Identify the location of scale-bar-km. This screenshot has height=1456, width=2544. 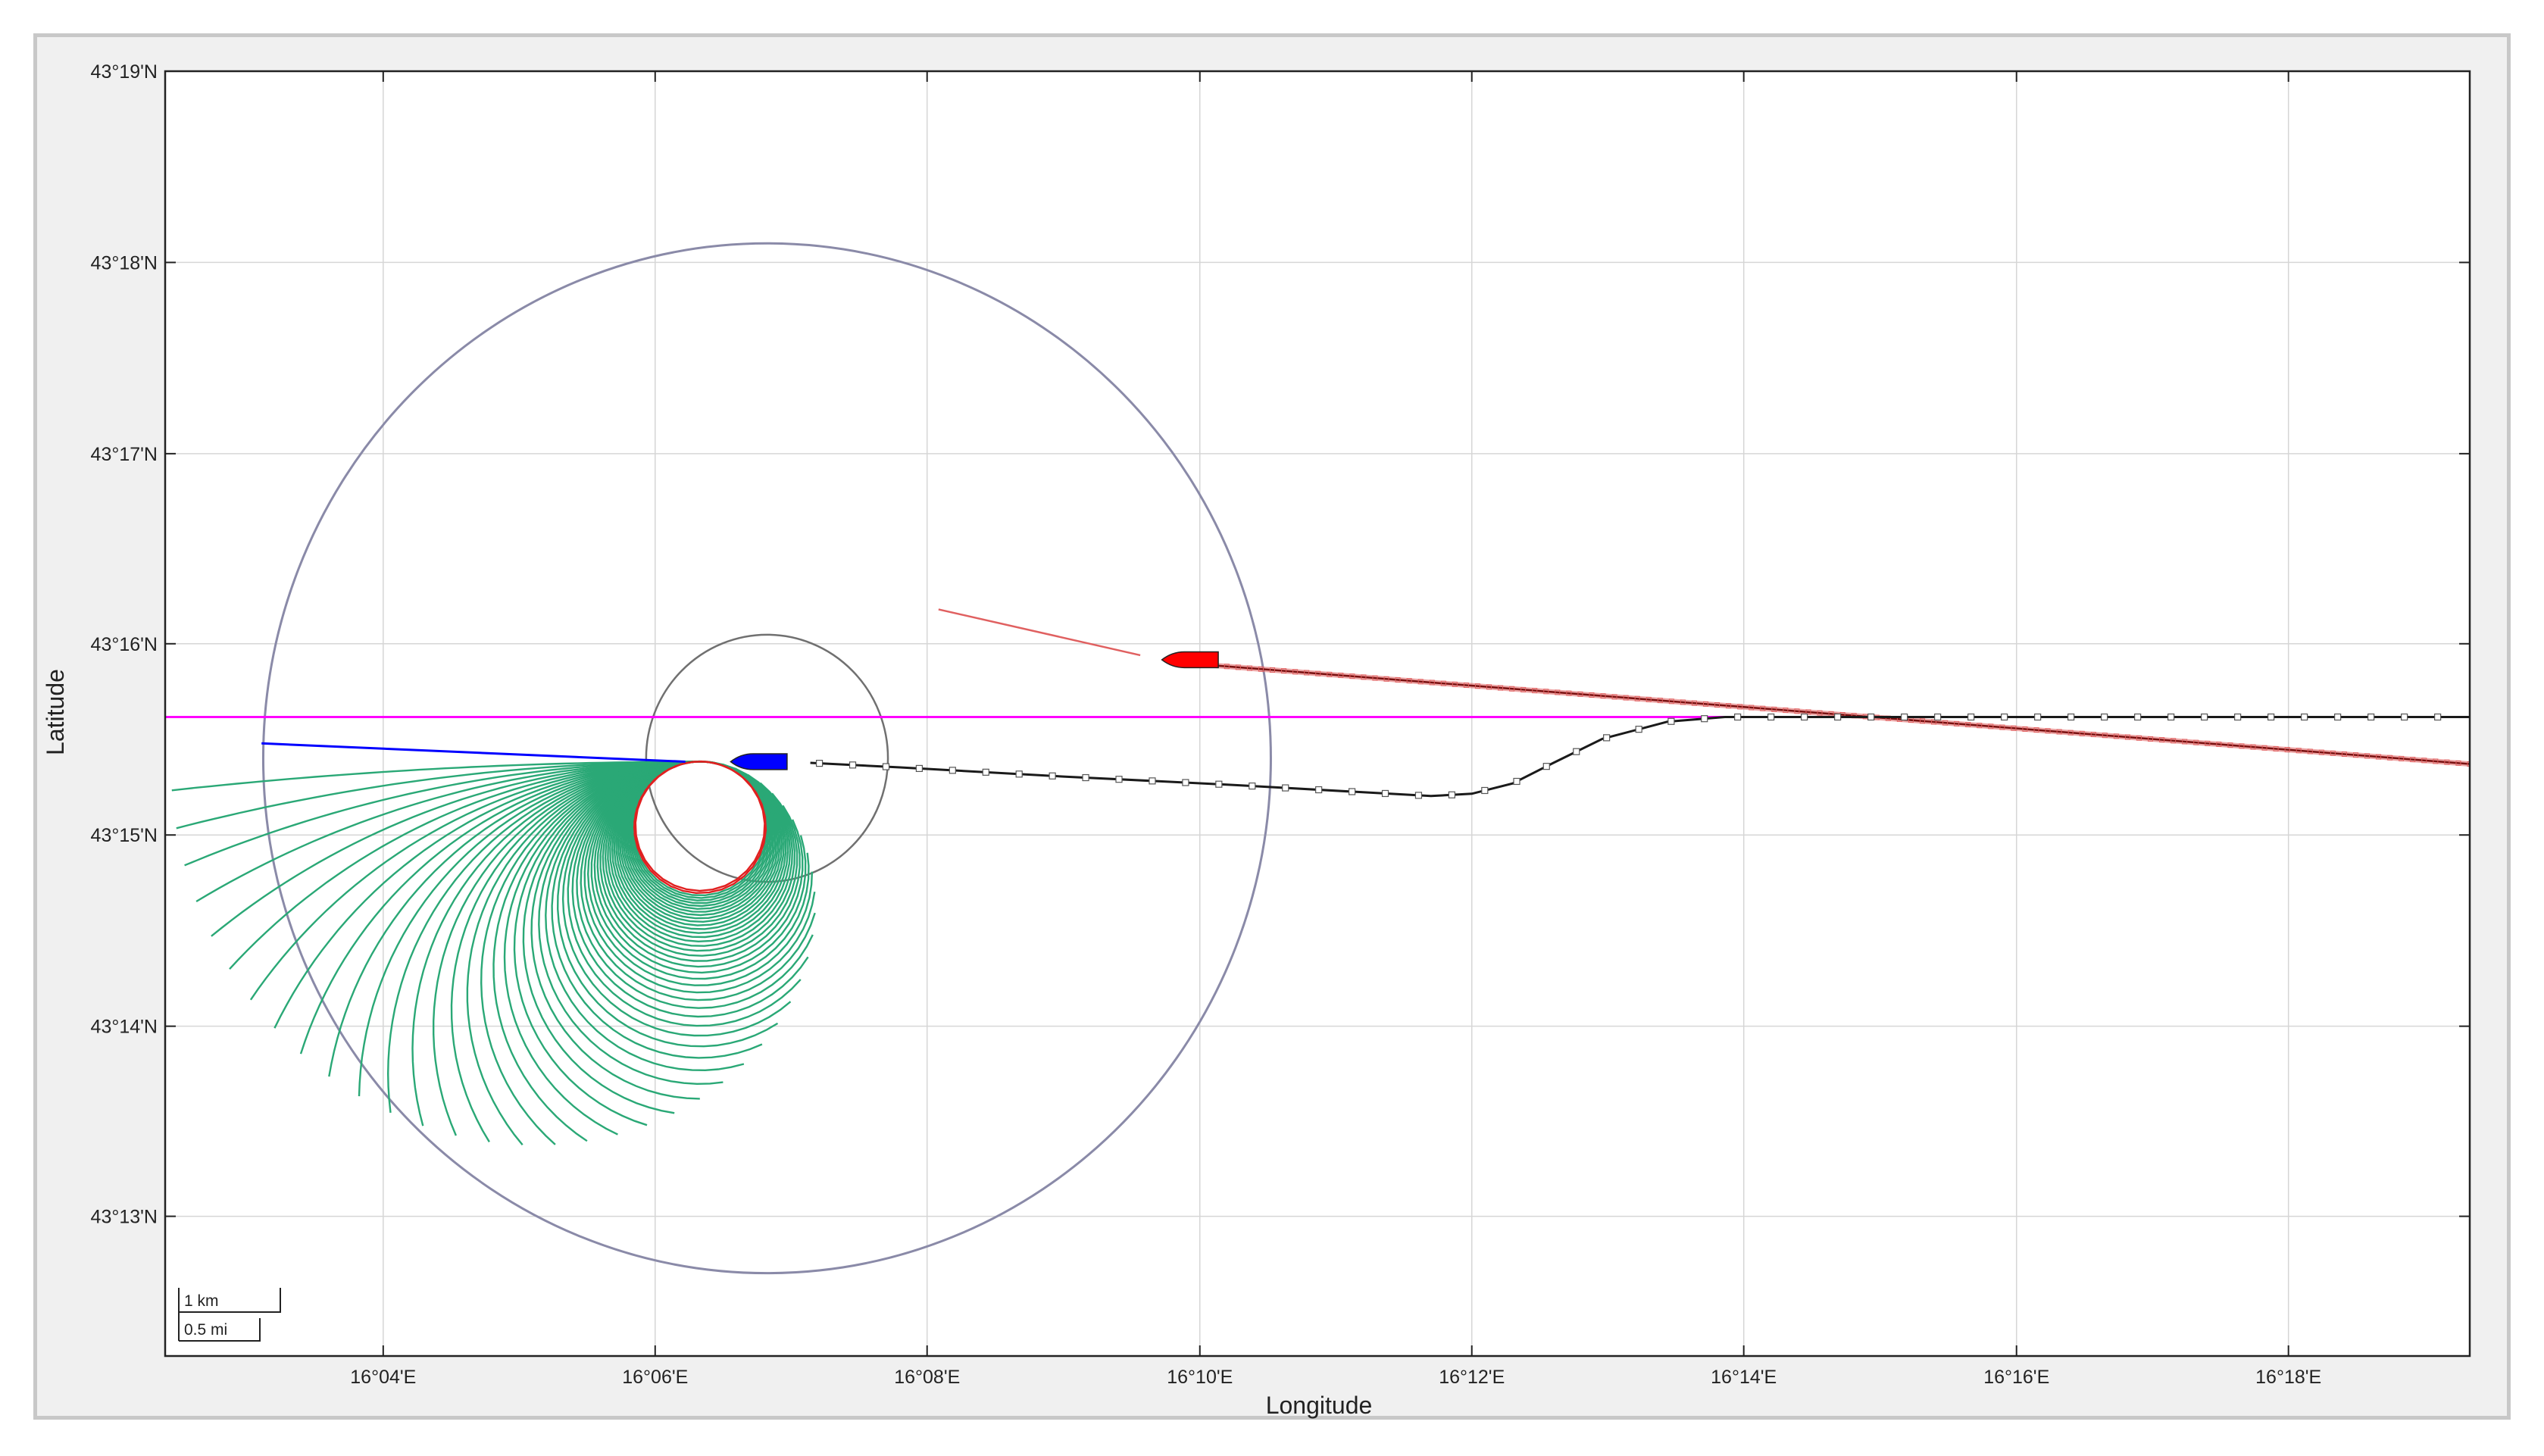
(229, 1300).